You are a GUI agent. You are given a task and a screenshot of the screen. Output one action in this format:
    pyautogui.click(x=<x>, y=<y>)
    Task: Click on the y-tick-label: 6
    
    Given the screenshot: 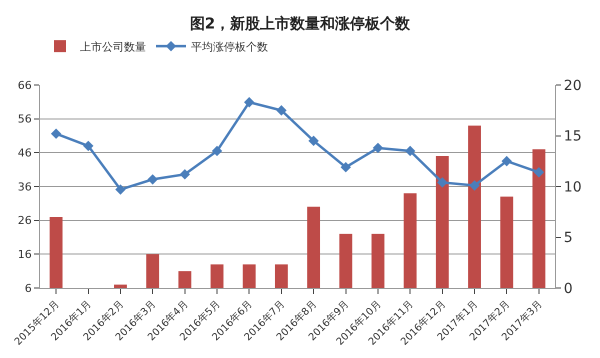 What is the action you would take?
    pyautogui.click(x=28, y=288)
    